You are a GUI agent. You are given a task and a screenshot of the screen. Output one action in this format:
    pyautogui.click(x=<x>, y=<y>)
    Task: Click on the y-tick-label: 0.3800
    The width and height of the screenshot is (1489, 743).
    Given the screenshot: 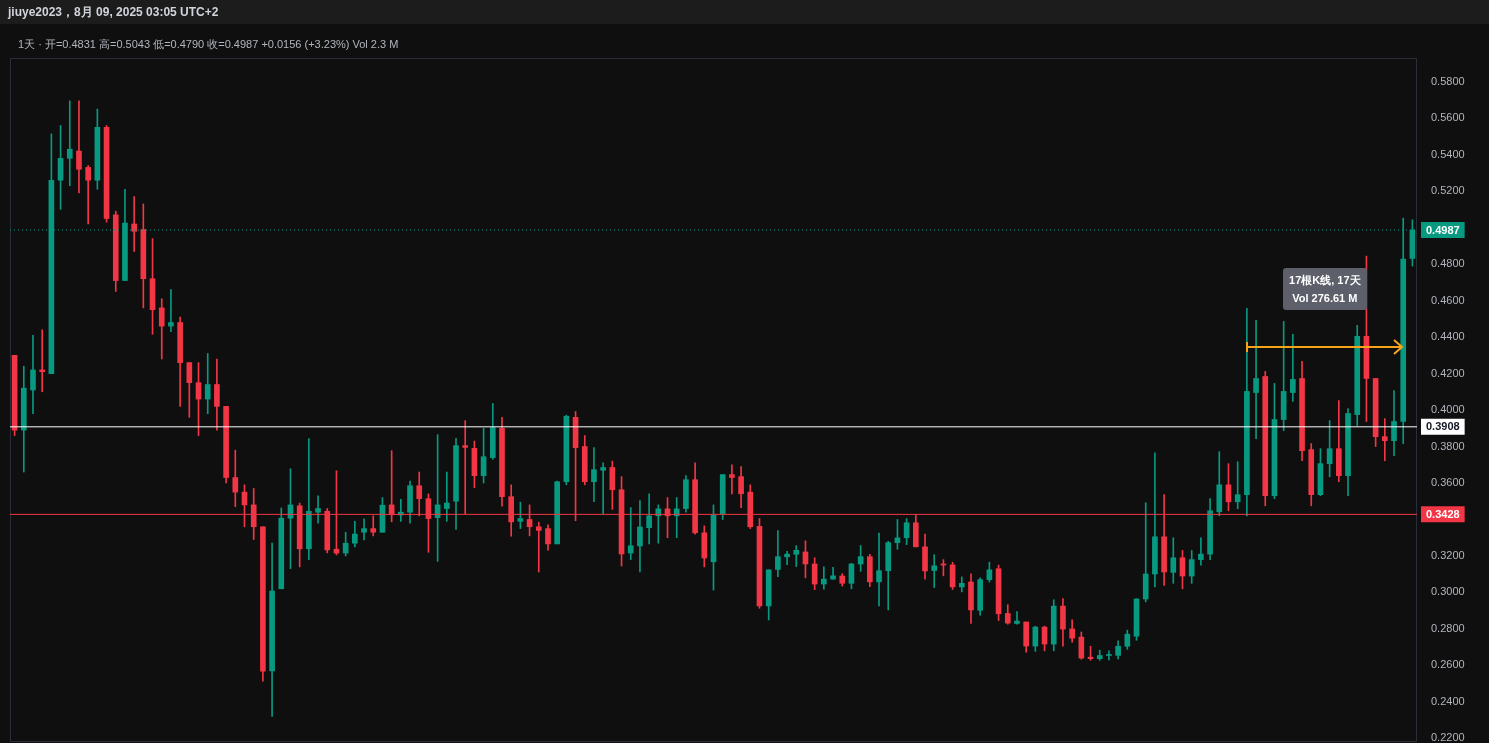 What is the action you would take?
    pyautogui.click(x=1448, y=445)
    